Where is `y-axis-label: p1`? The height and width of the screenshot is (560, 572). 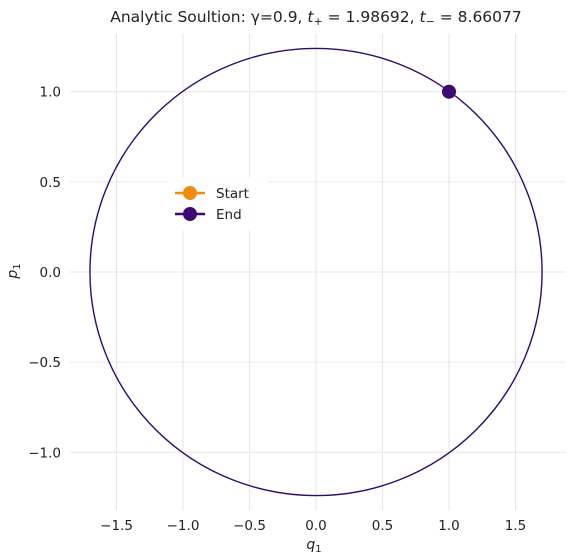
y-axis-label: p1 is located at coordinates (14, 271).